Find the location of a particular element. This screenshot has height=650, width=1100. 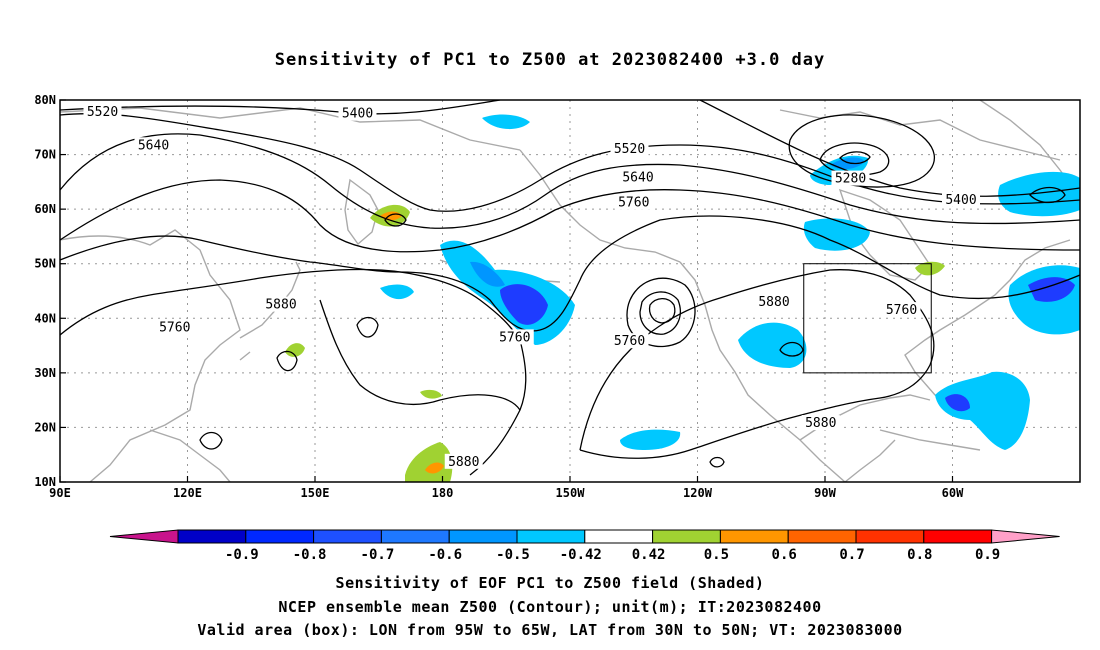

lon-tick-label: 150W is located at coordinates (571, 493).